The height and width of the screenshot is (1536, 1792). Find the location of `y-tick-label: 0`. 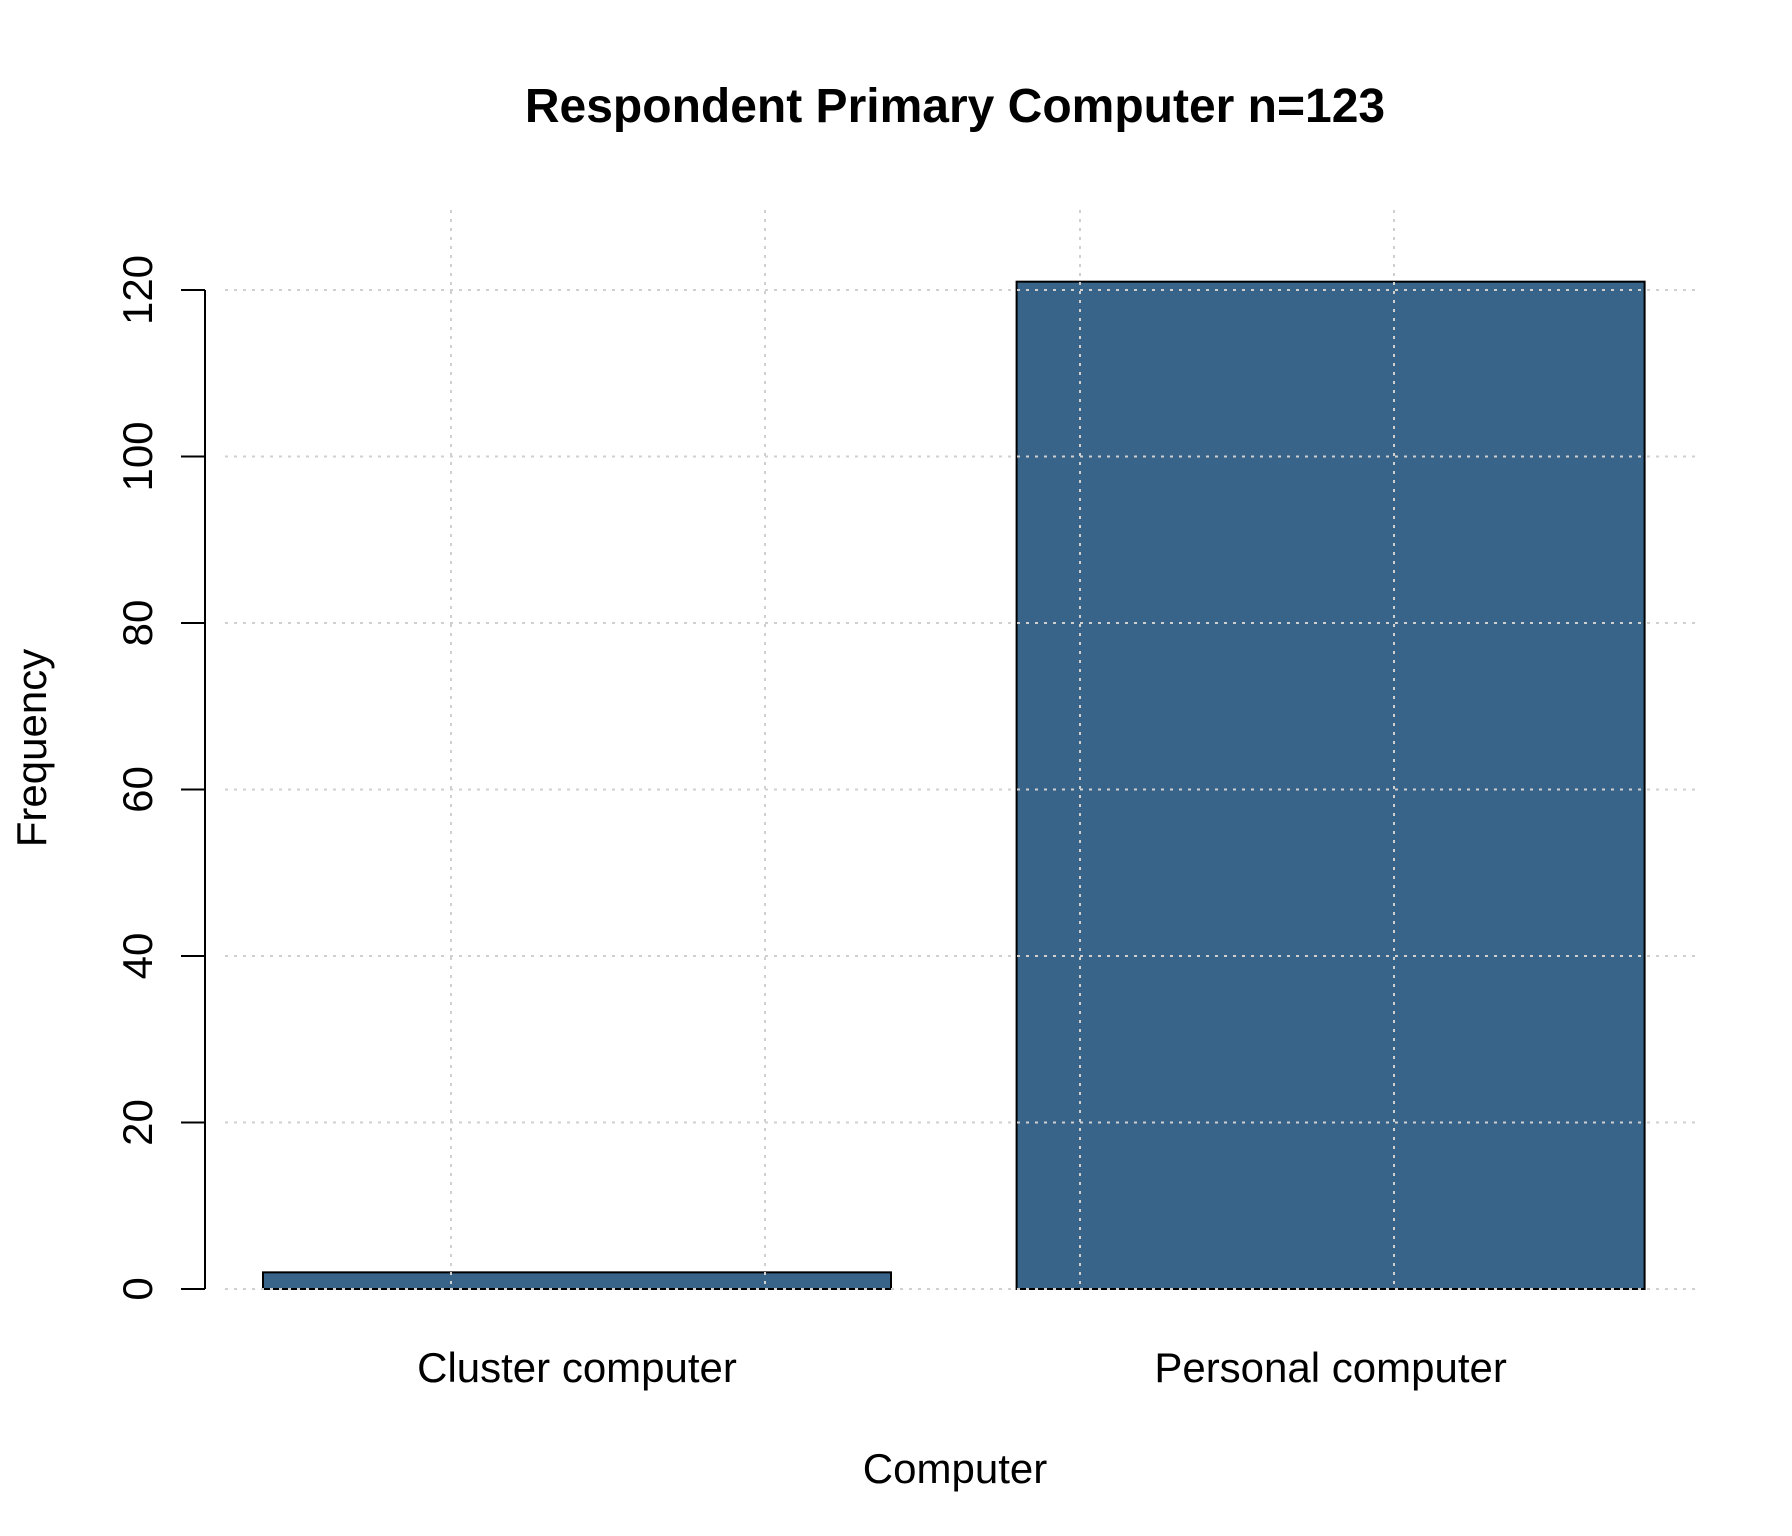

y-tick-label: 0 is located at coordinates (137, 1288).